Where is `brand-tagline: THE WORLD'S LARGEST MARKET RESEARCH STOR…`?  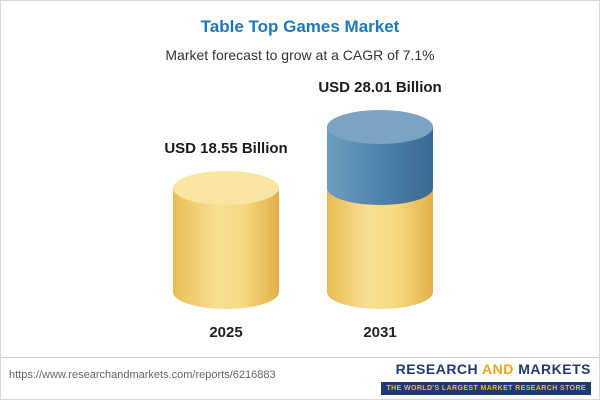
brand-tagline: THE WORLD'S LARGEST MARKET RESEARCH STOR… is located at coordinates (486, 388).